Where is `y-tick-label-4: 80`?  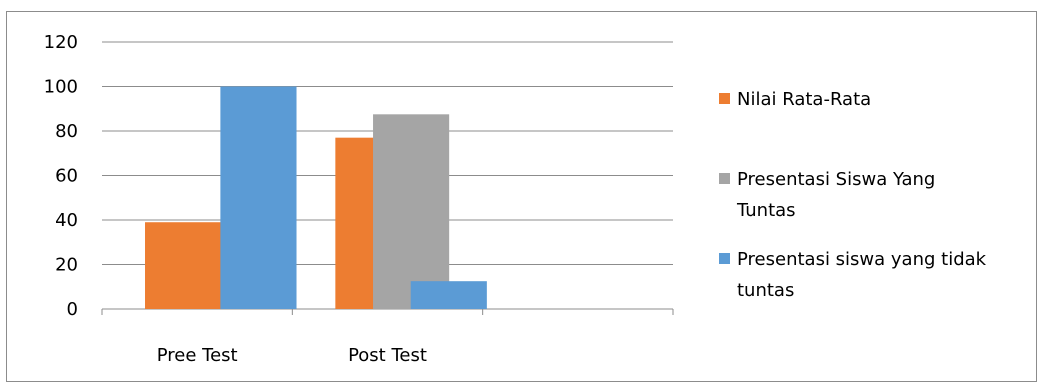
y-tick-label-4: 80 is located at coordinates (66, 131).